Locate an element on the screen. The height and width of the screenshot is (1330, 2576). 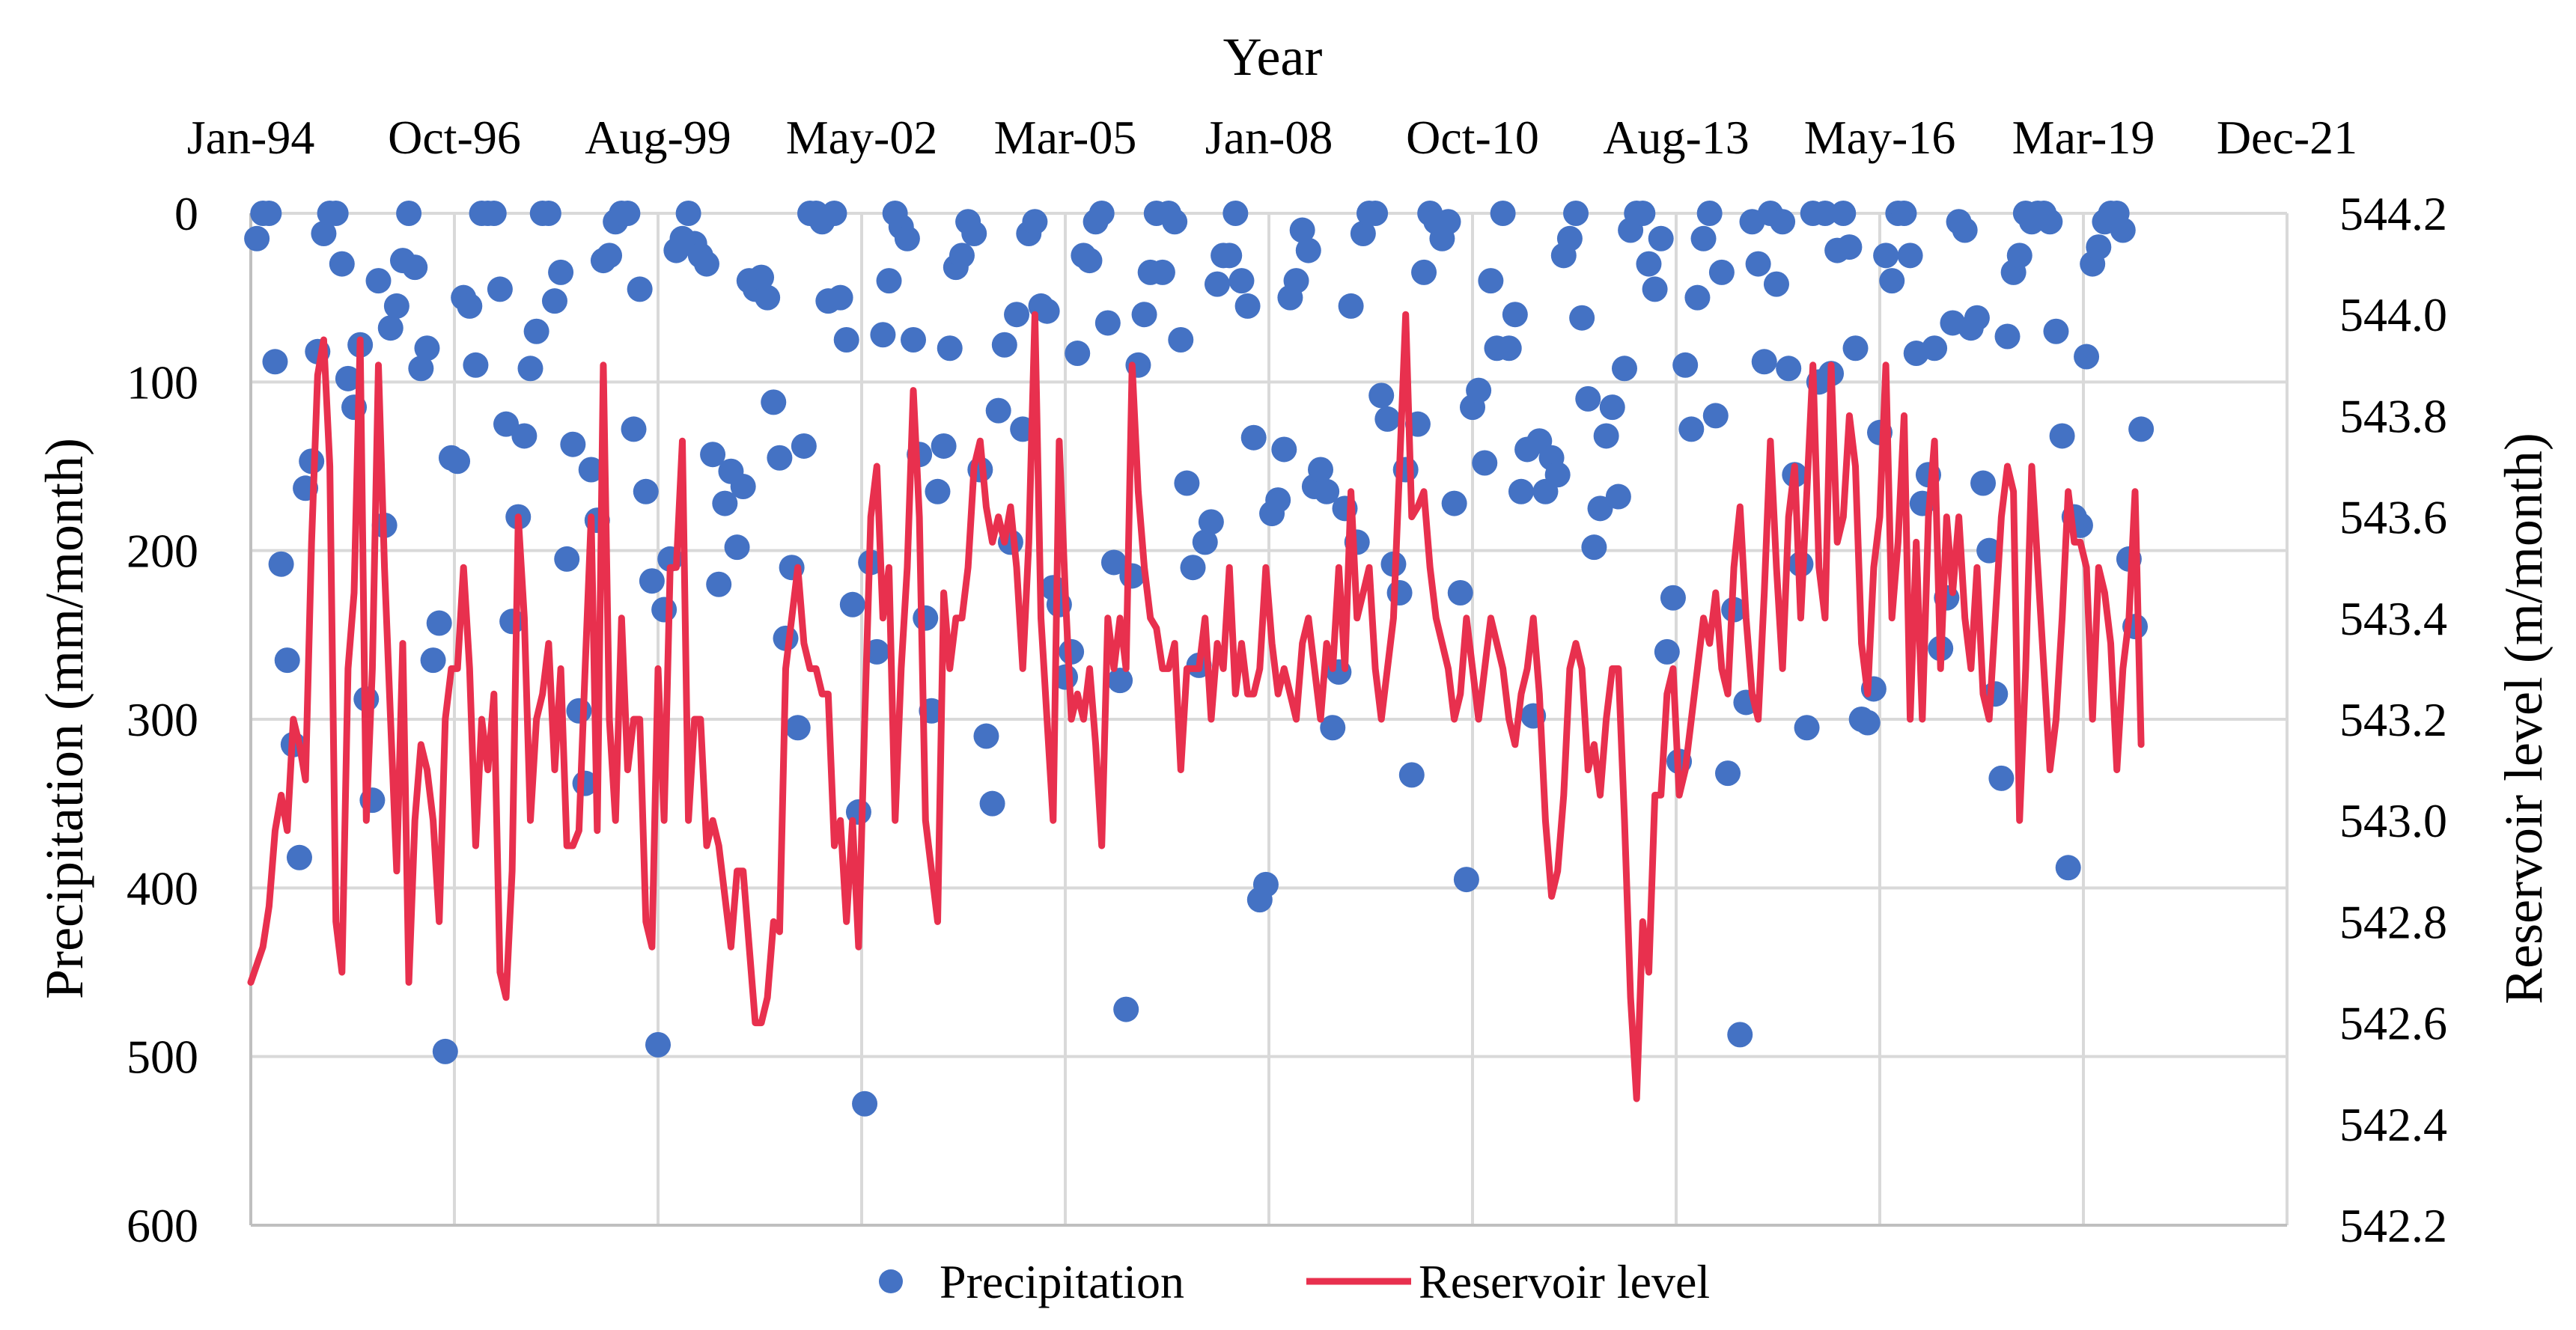
right-tick-label: 542.2 is located at coordinates (2393, 1225).